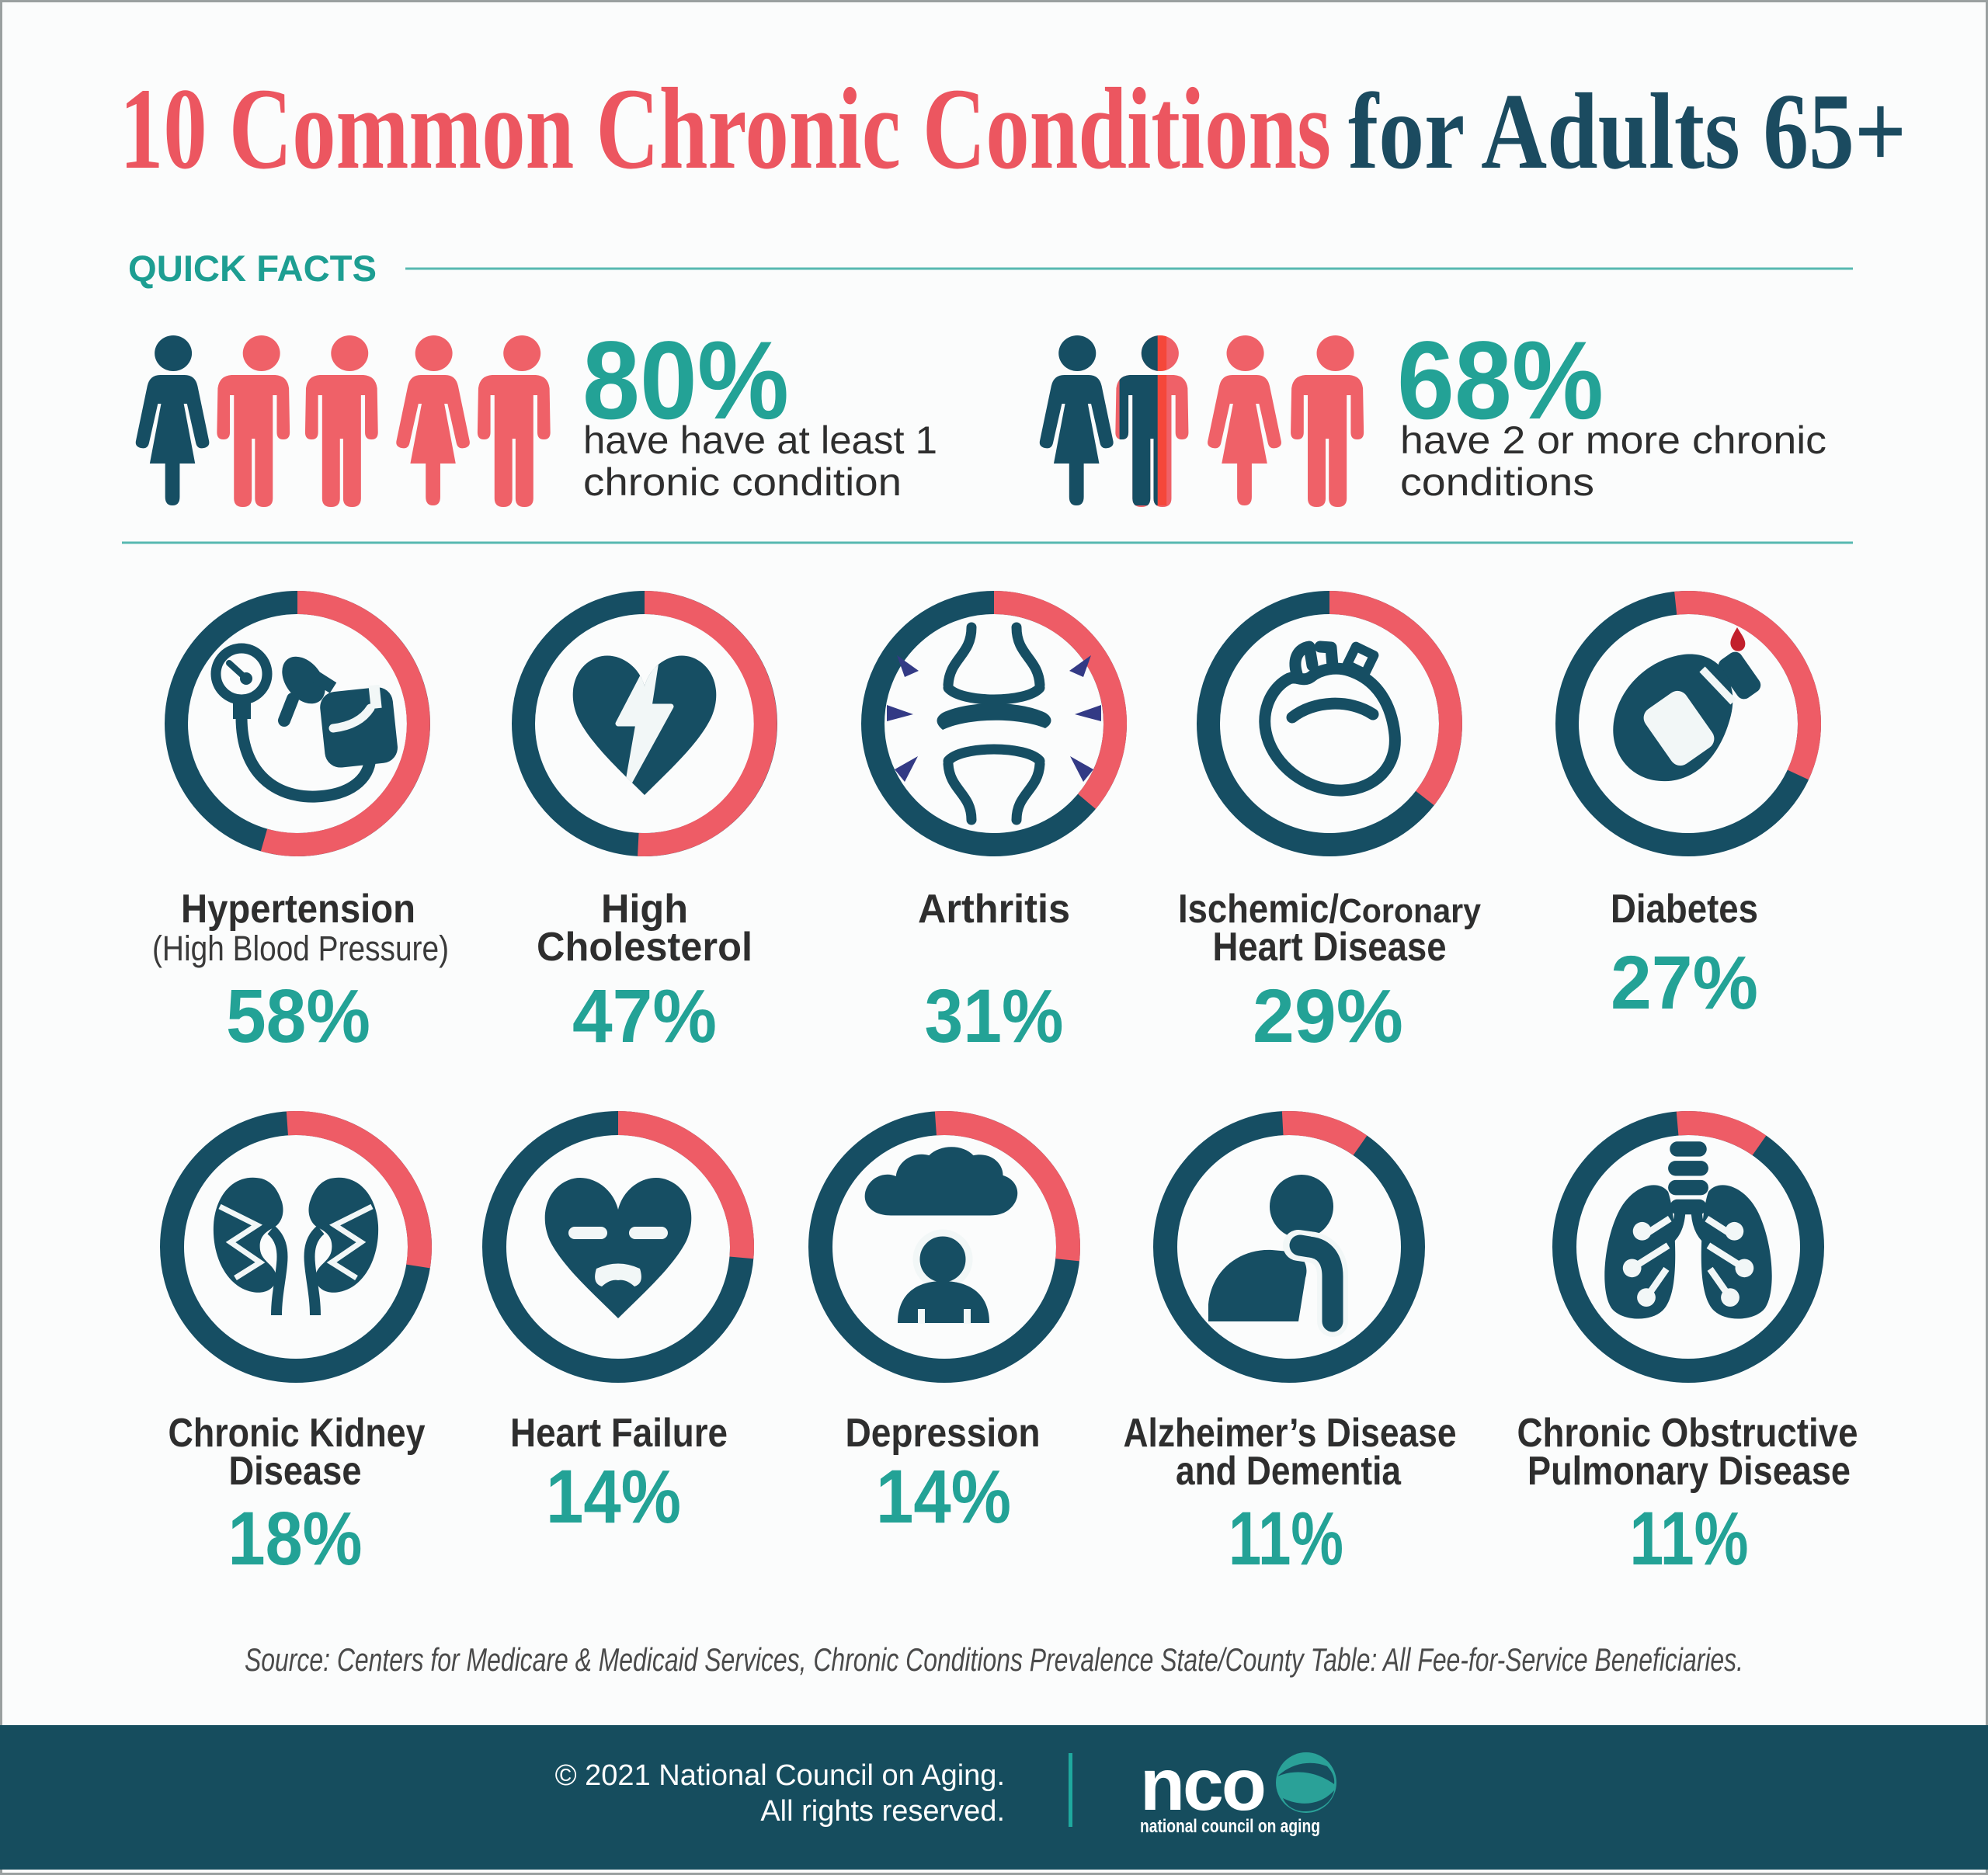 This screenshot has width=1988, height=1875. I want to click on svg-text: Coronary, so click(1410, 911).